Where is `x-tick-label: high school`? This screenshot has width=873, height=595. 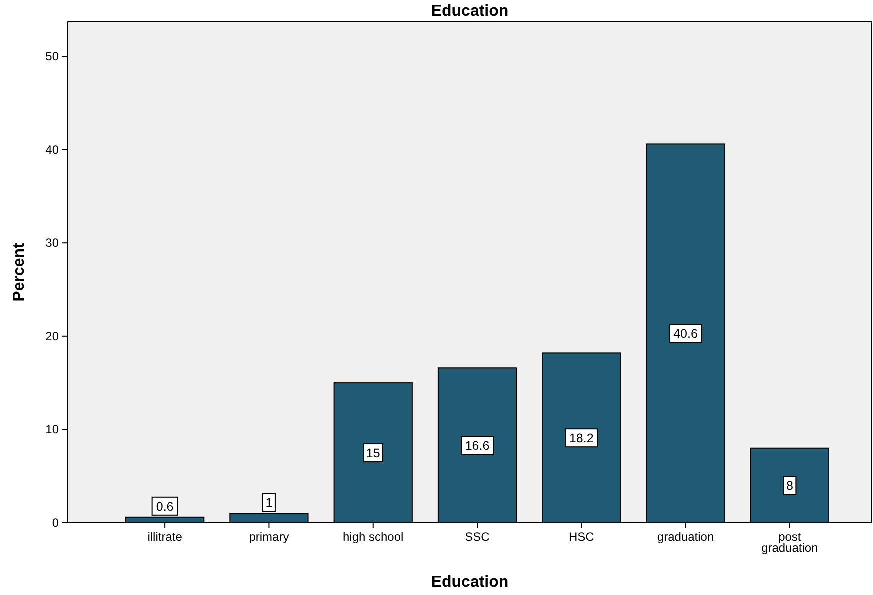 x-tick-label: high school is located at coordinates (373, 537).